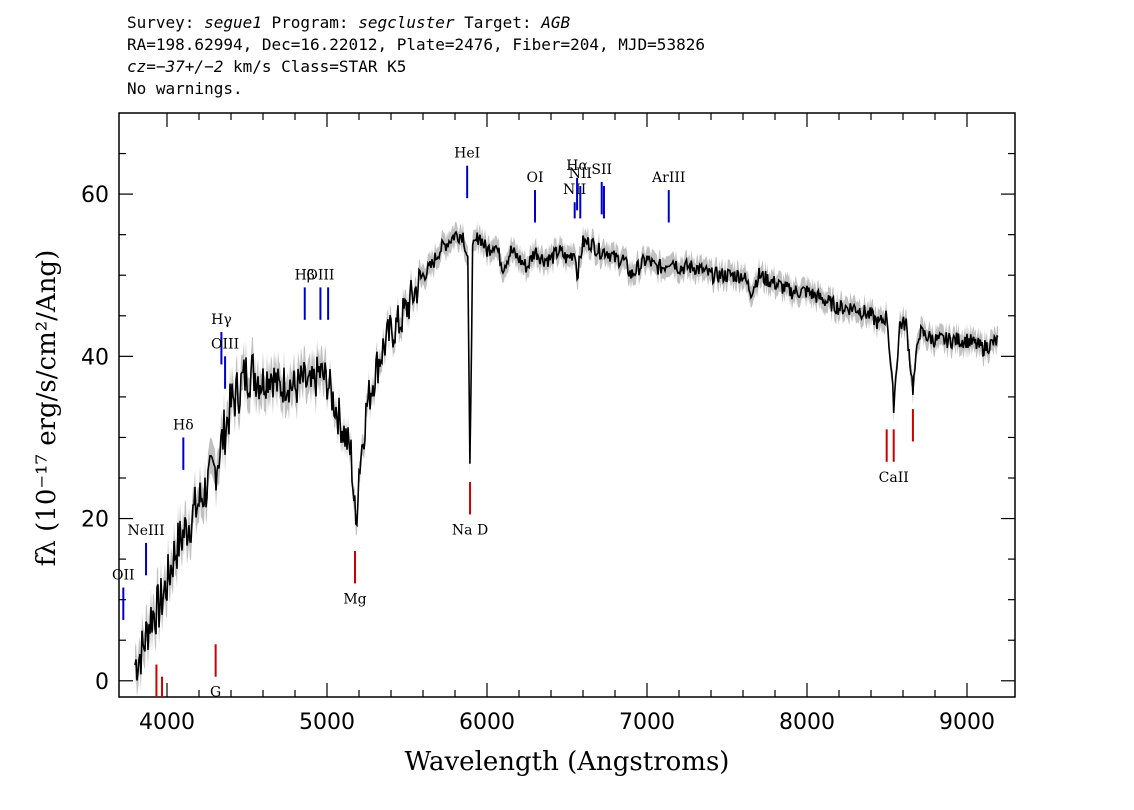 This screenshot has height=810, width=1134. What do you see at coordinates (95, 195) in the screenshot?
I see `y-tick-label: 60` at bounding box center [95, 195].